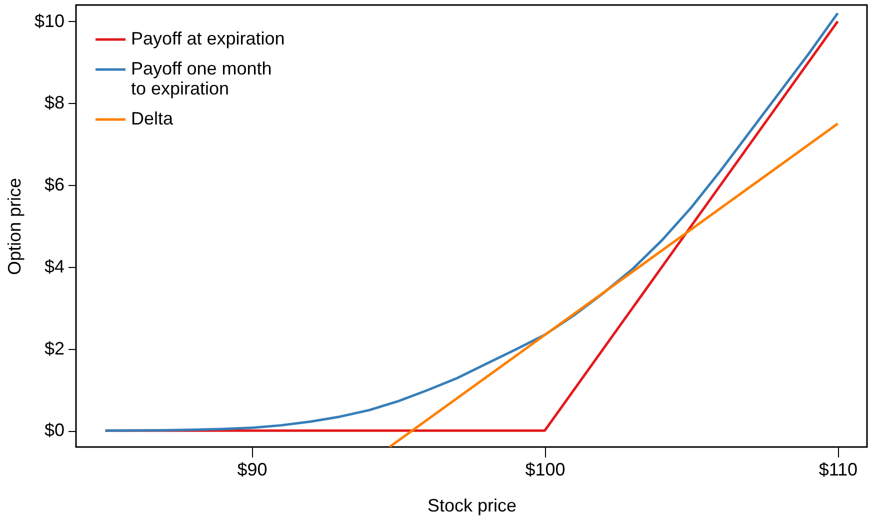 The image size is (872, 520). I want to click on x-axis-title: Stock price, so click(472, 506).